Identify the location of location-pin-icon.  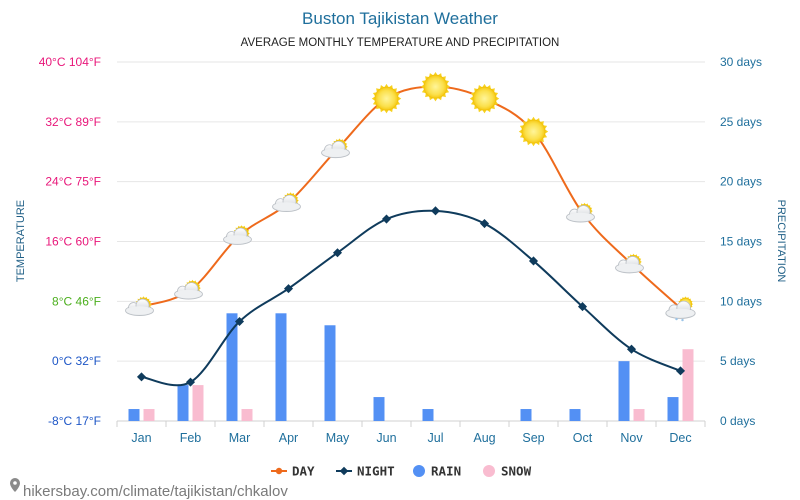
(15, 485).